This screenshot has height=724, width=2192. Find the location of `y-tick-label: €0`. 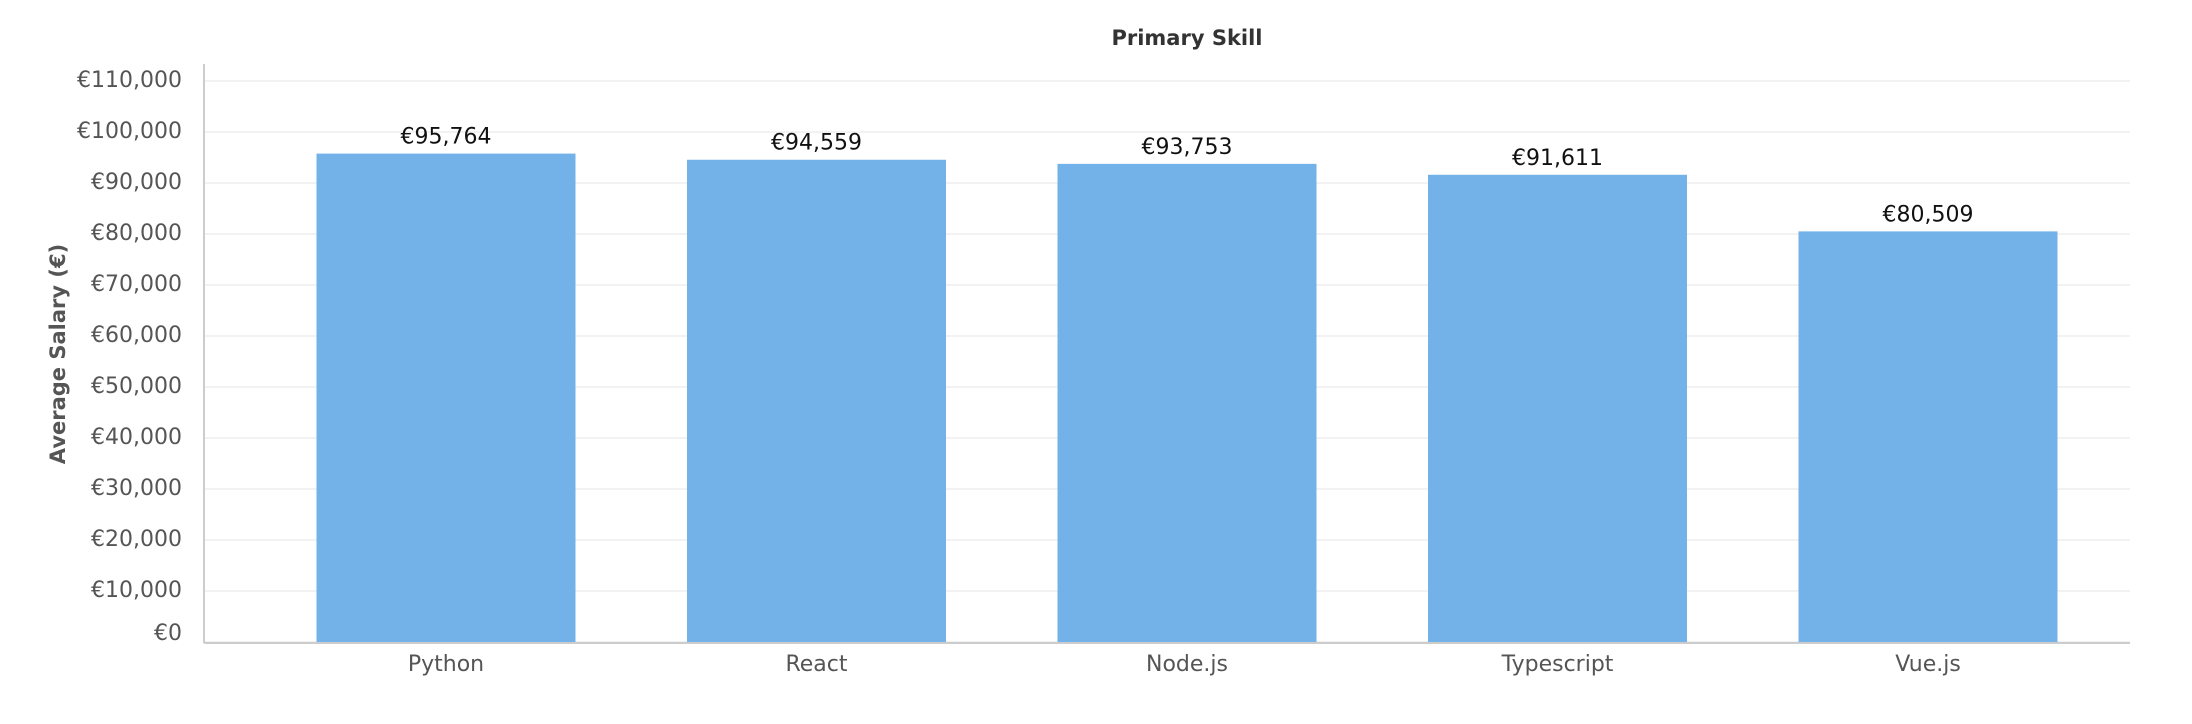

y-tick-label: €0 is located at coordinates (168, 633).